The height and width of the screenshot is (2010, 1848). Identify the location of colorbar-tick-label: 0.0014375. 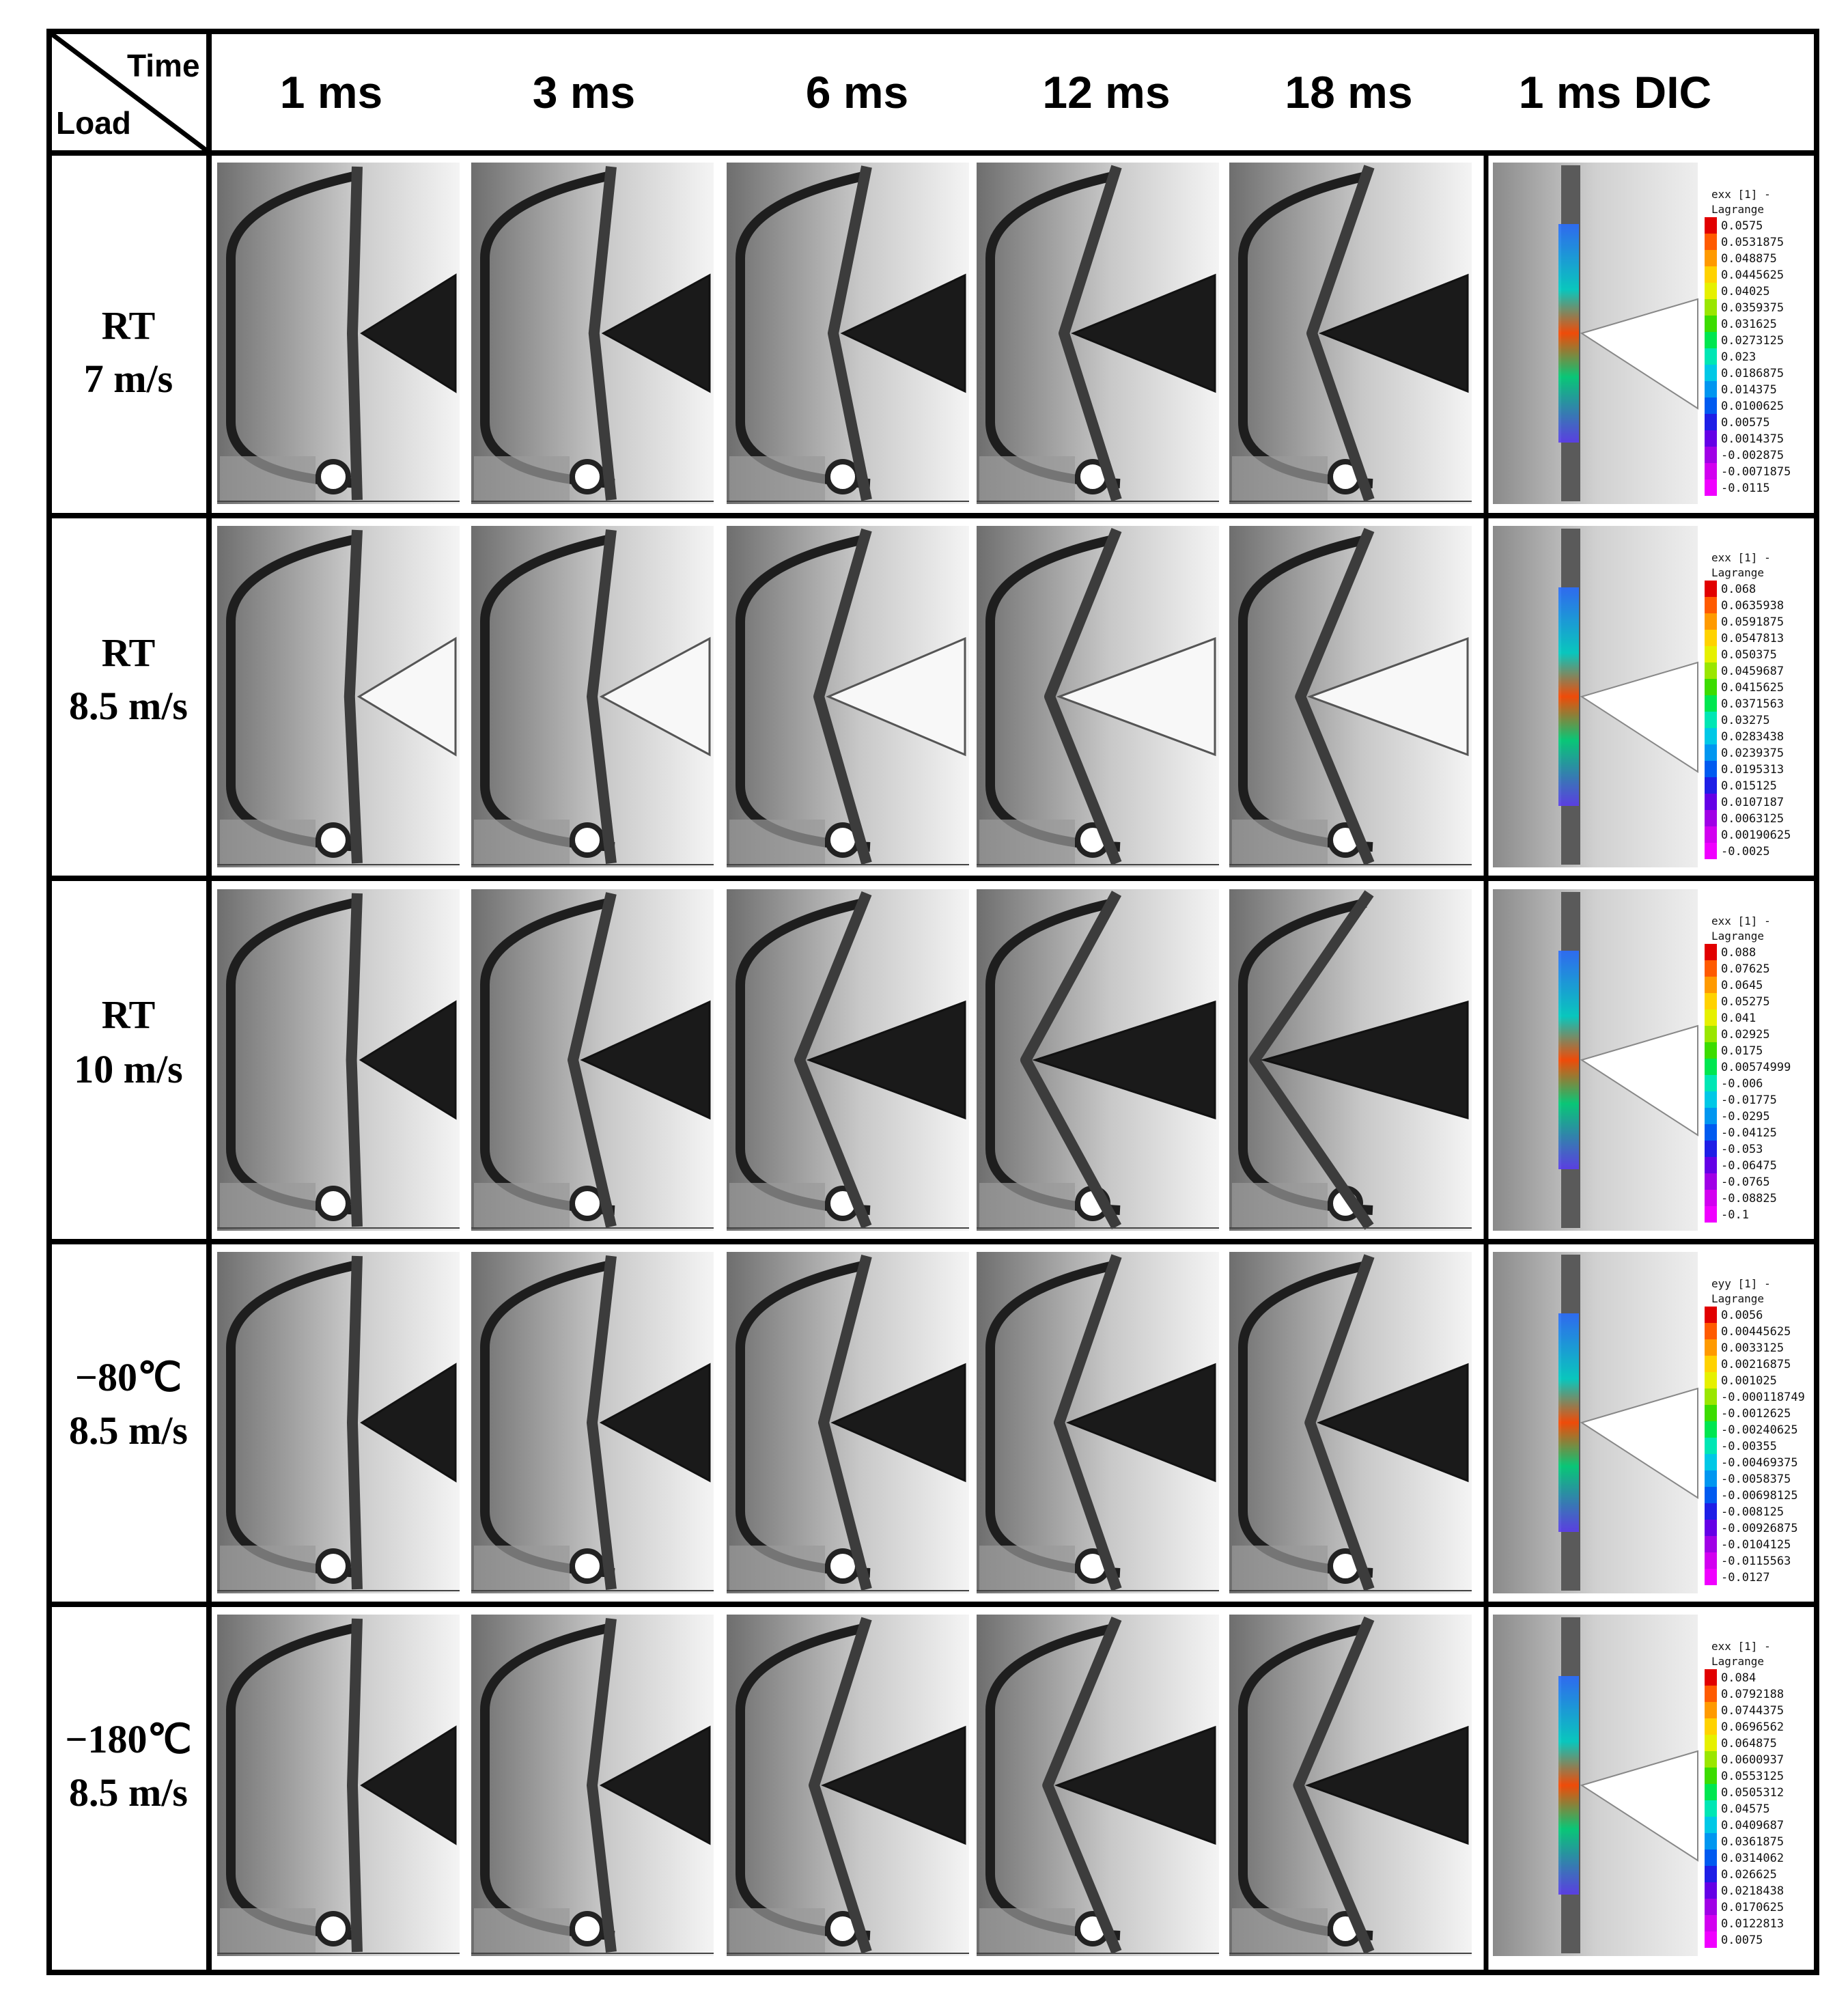
(1752, 439).